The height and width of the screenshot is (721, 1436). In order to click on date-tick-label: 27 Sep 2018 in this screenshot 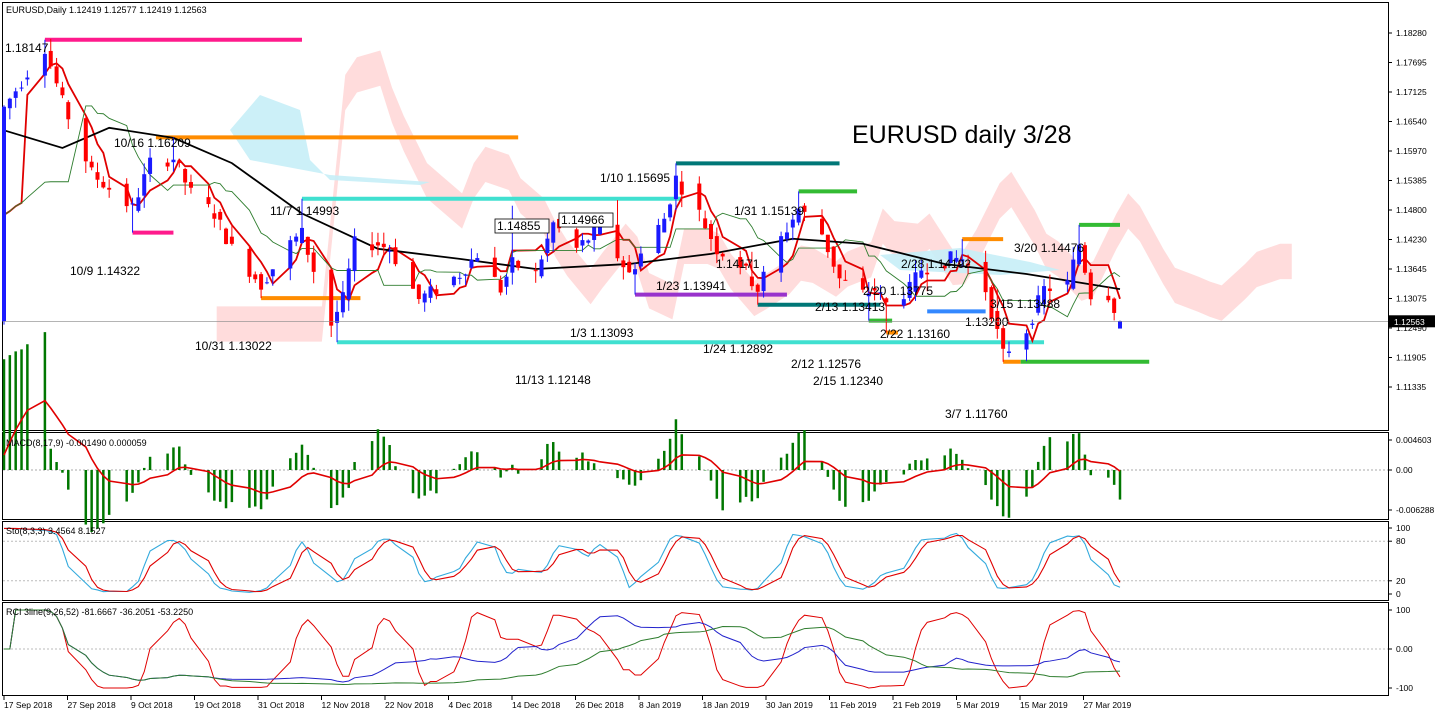, I will do `click(92, 705)`.